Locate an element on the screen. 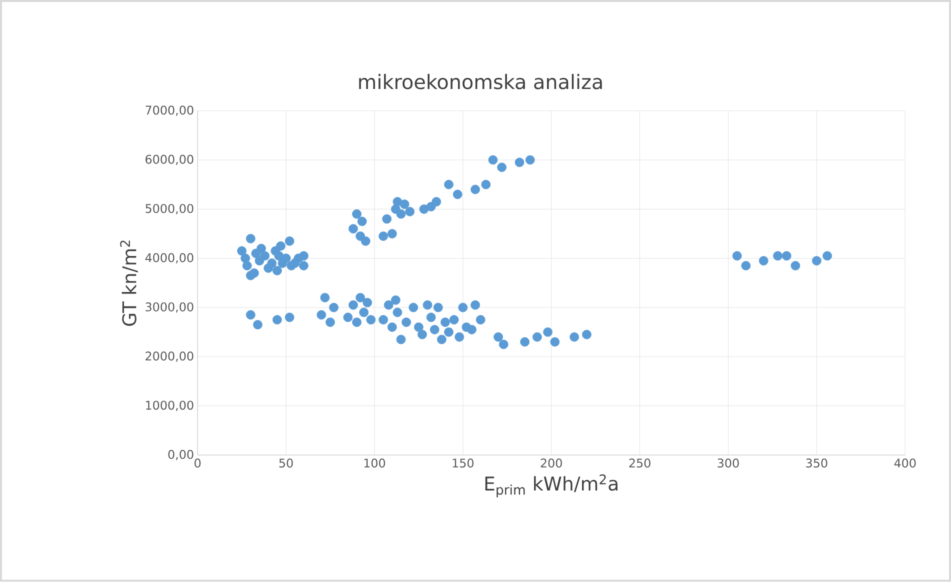 This screenshot has height=582, width=951. y-axis-title: GT kn/m$^{2}$ is located at coordinates (129, 283).